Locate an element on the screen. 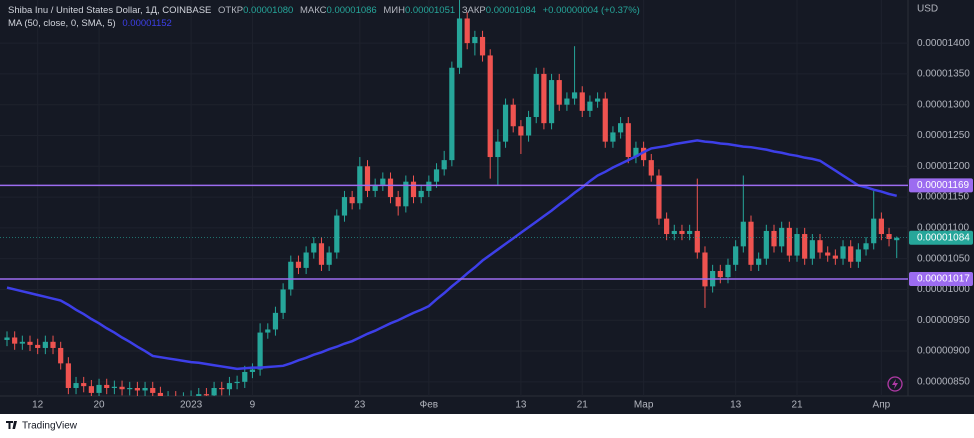  x-tick-label: 20 is located at coordinates (99, 405).